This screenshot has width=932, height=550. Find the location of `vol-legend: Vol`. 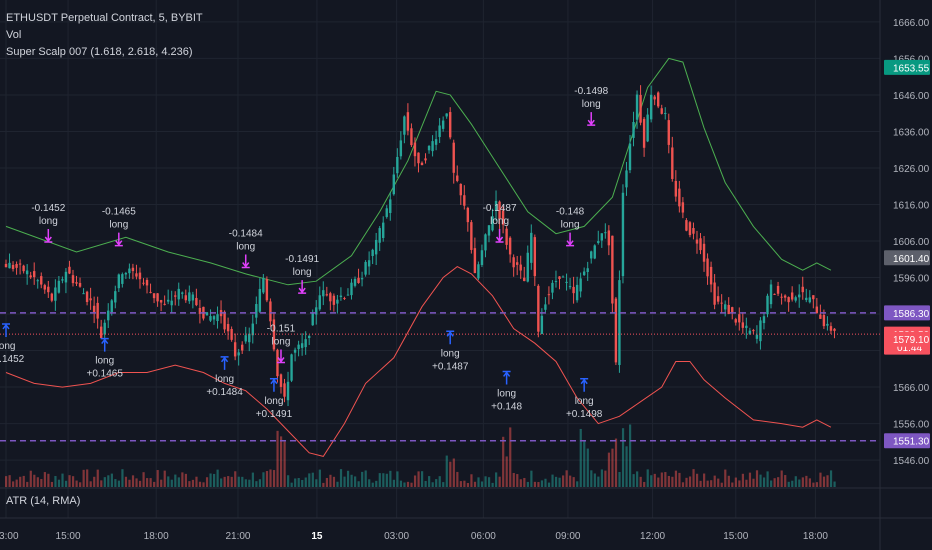

vol-legend: Vol is located at coordinates (14, 35).